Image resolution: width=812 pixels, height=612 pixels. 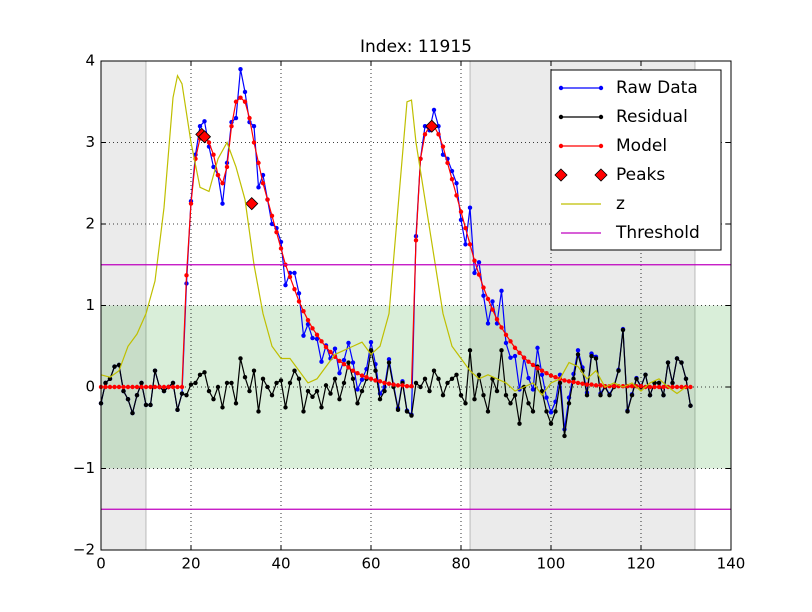 I want to click on y-tick-label: 4, so click(x=90, y=61).